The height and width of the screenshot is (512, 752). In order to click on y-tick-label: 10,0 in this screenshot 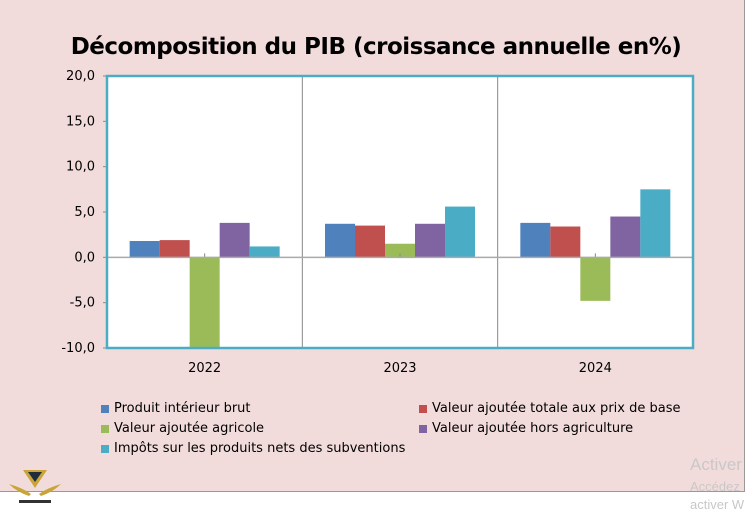, I will do `click(80, 167)`.